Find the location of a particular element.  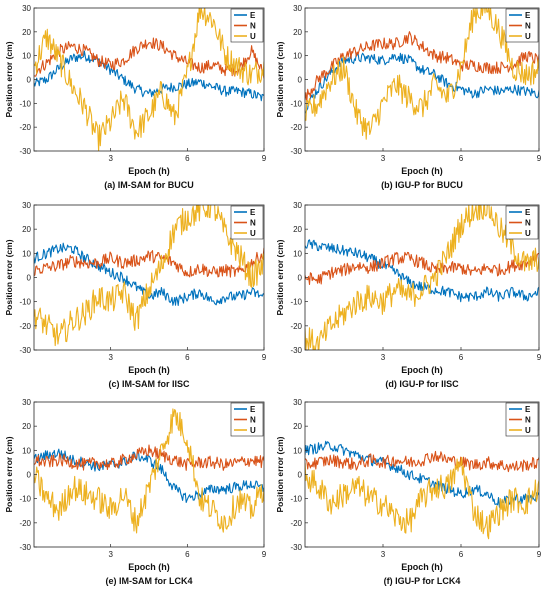

panel-caption: (a) IM-SAM for BUCU is located at coordinates (149, 185).